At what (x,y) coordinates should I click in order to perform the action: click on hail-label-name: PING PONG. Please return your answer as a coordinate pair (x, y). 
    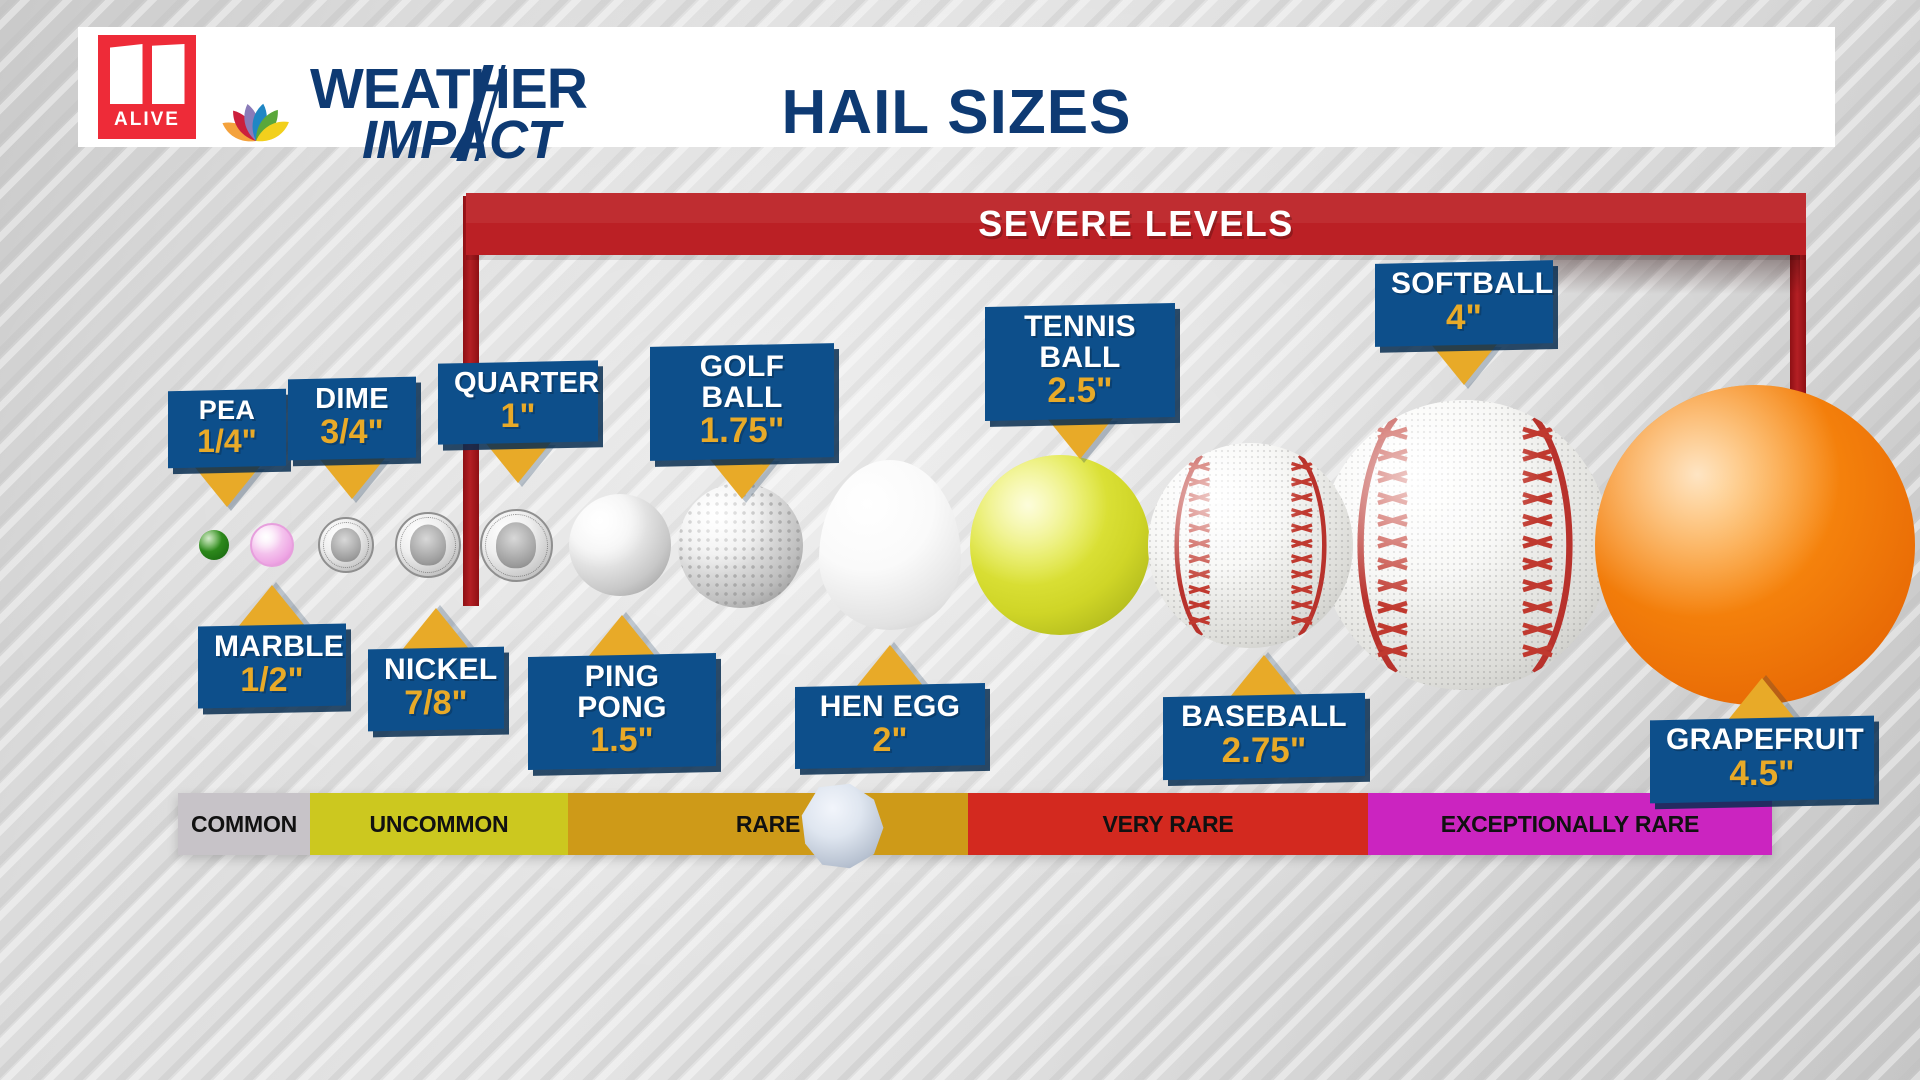
    Looking at the image, I should click on (622, 692).